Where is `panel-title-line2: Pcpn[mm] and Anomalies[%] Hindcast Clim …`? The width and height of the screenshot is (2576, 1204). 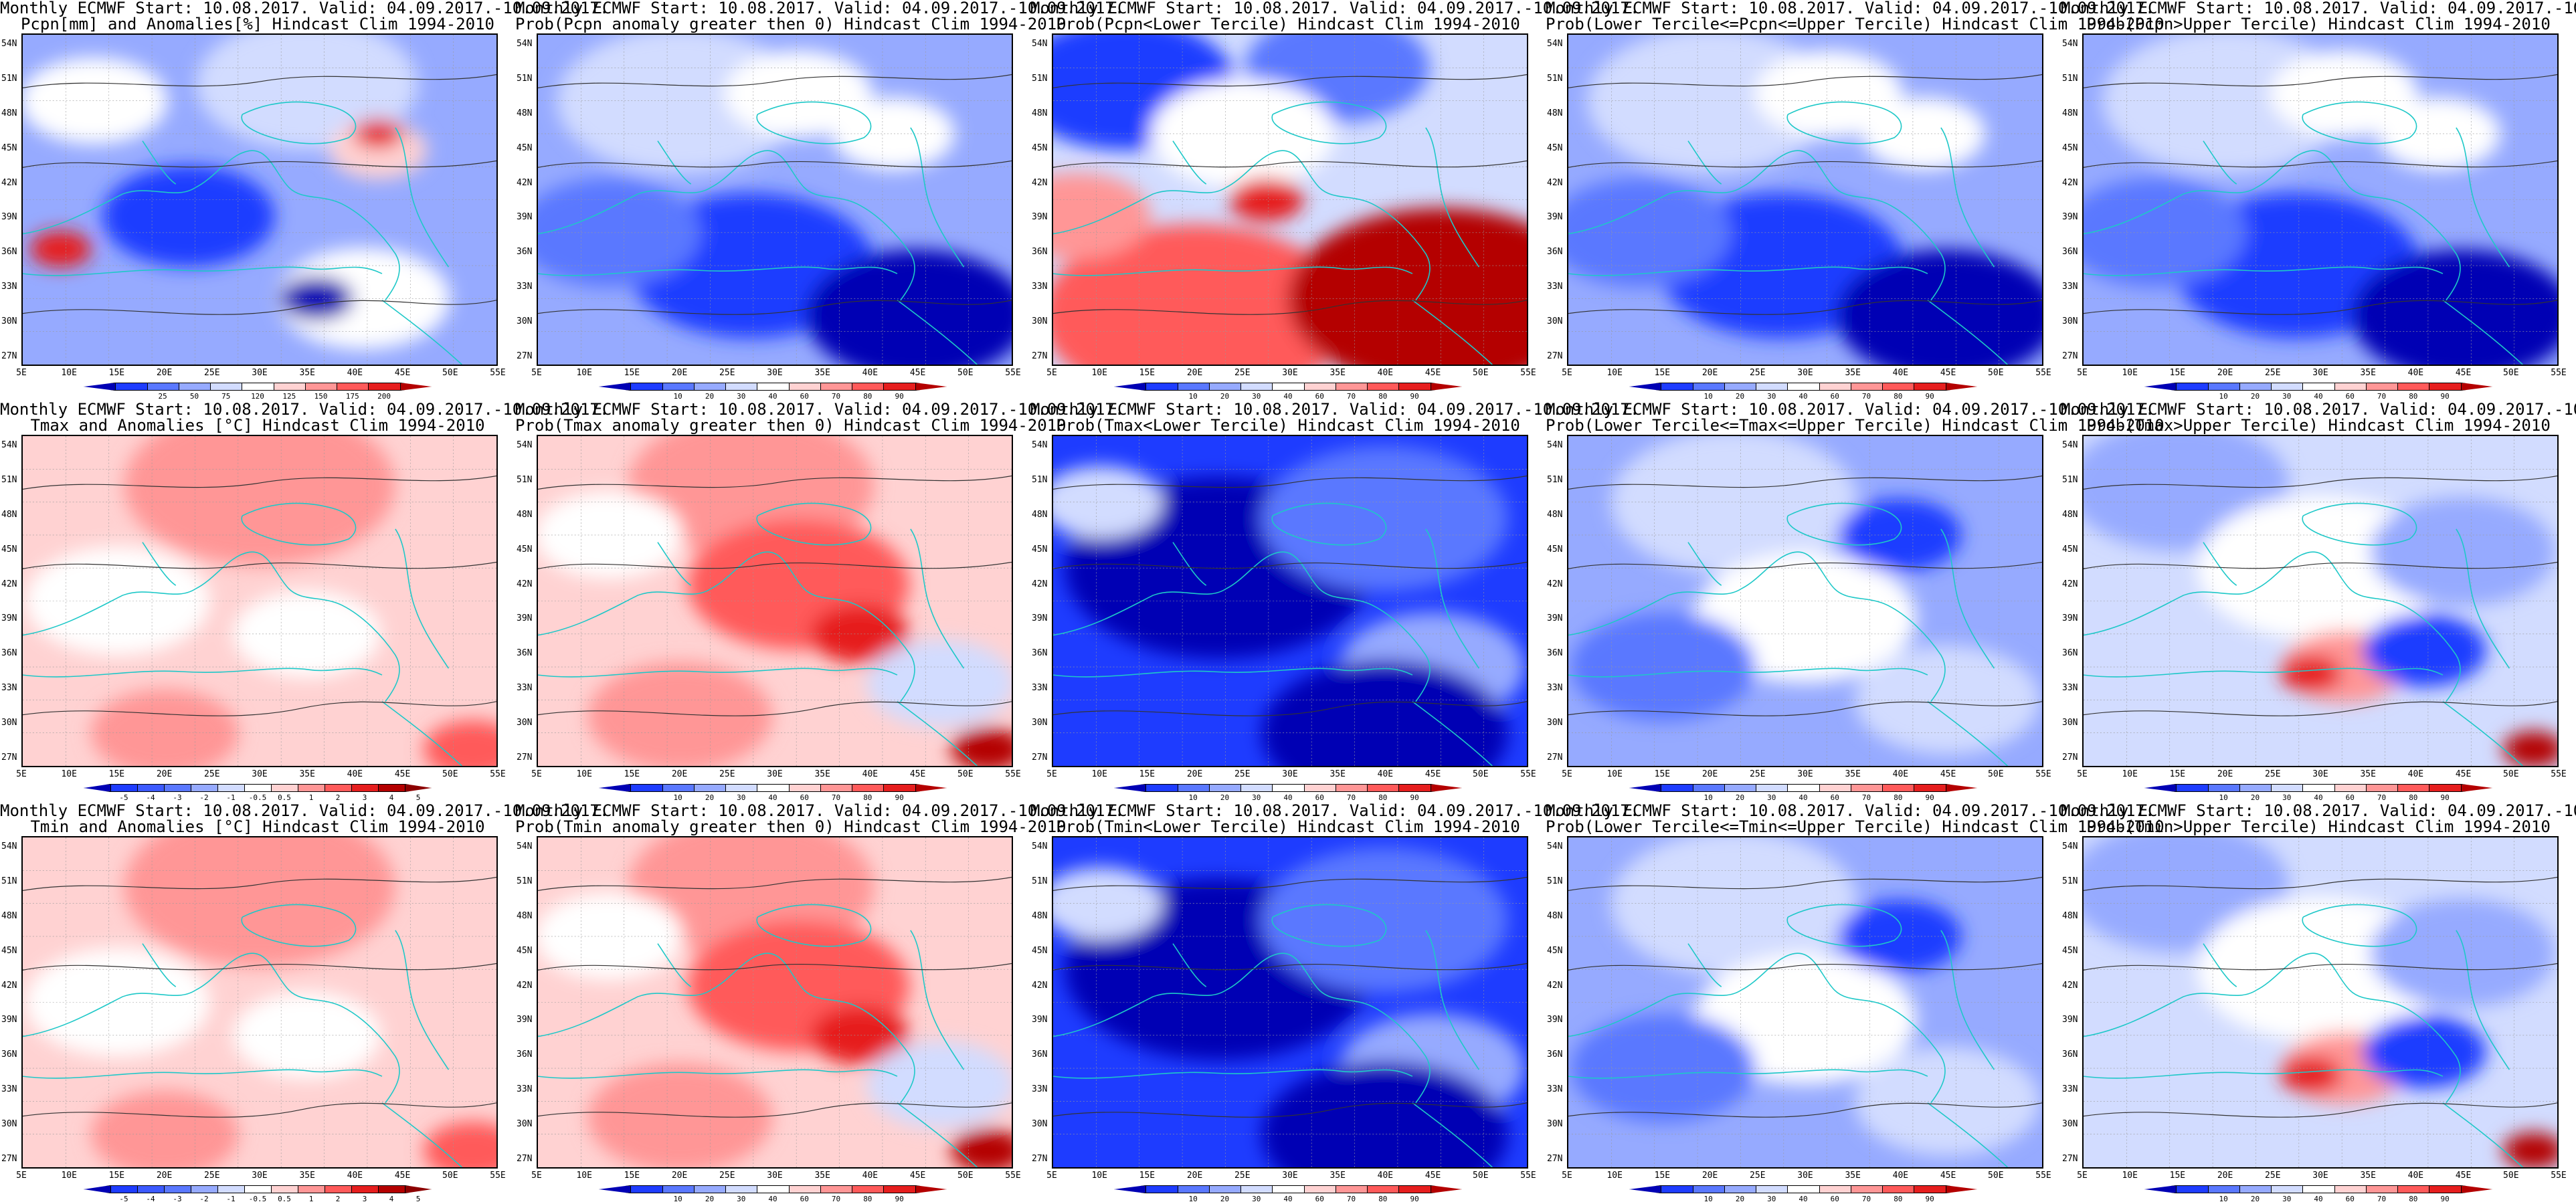
panel-title-line2: Pcpn[mm] and Anomalies[%] Hindcast Clim … is located at coordinates (257, 24).